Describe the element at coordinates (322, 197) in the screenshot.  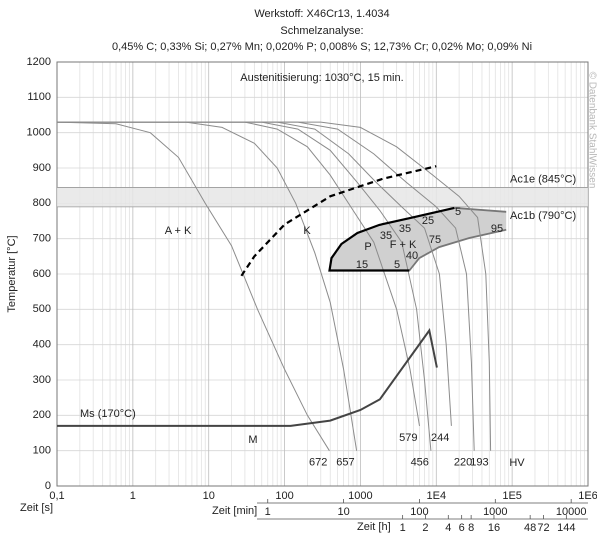
I see `ac-band` at that location.